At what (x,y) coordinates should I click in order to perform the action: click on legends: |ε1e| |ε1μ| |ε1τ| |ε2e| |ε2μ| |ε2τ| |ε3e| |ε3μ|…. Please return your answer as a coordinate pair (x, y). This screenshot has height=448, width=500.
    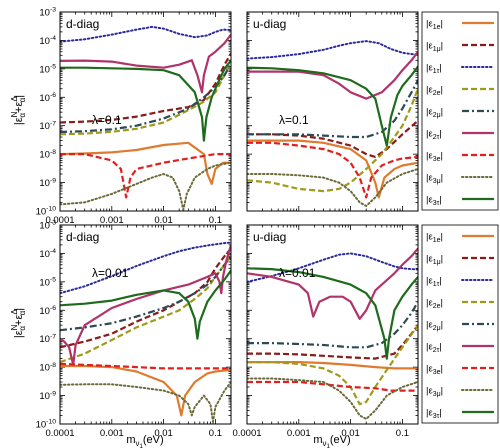
    Looking at the image, I should click on (460, 217).